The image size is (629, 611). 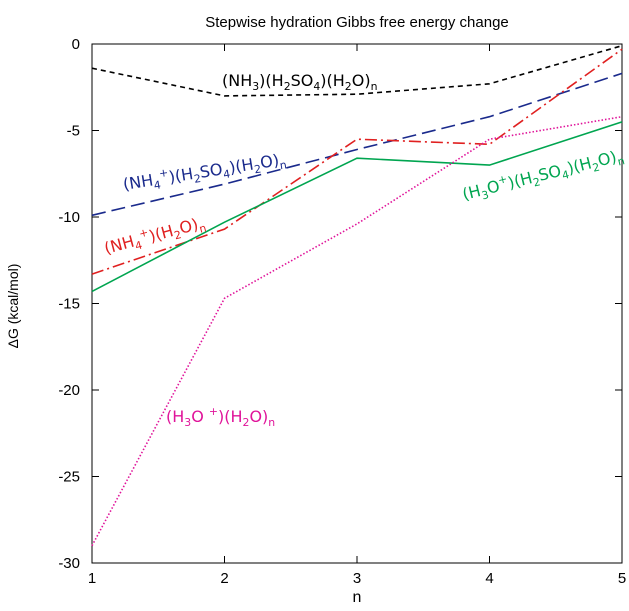 I want to click on x-tick-label: 1, so click(x=92, y=578).